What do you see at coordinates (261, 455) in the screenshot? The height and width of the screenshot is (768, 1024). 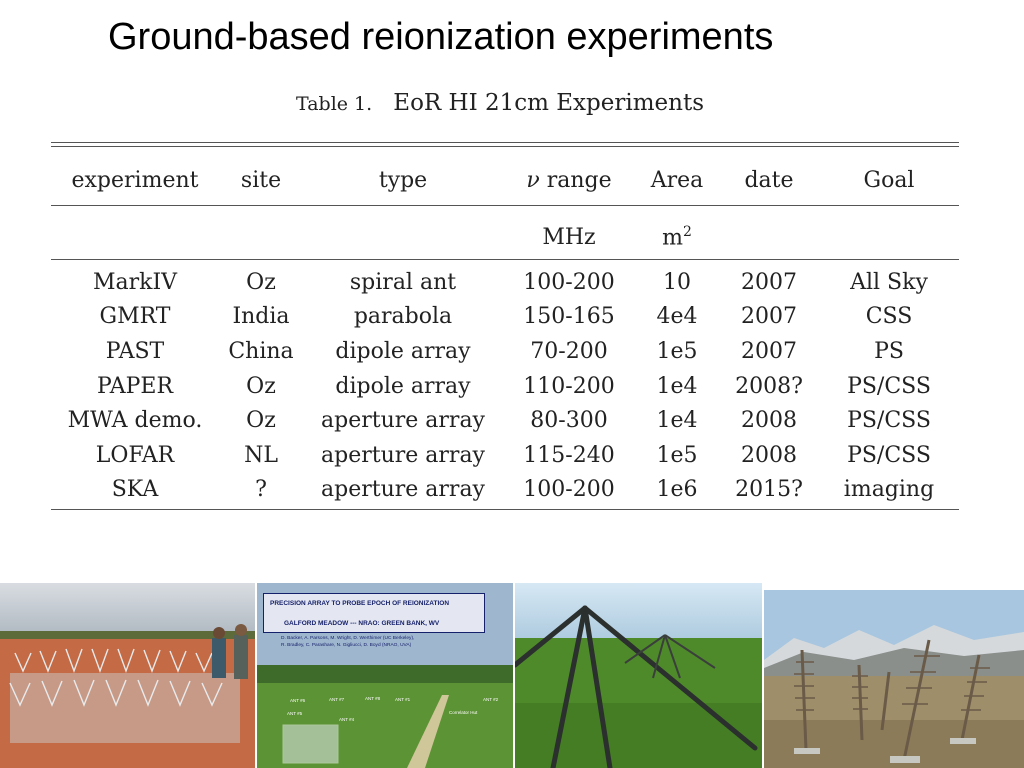 I see `cell-site: NL` at bounding box center [261, 455].